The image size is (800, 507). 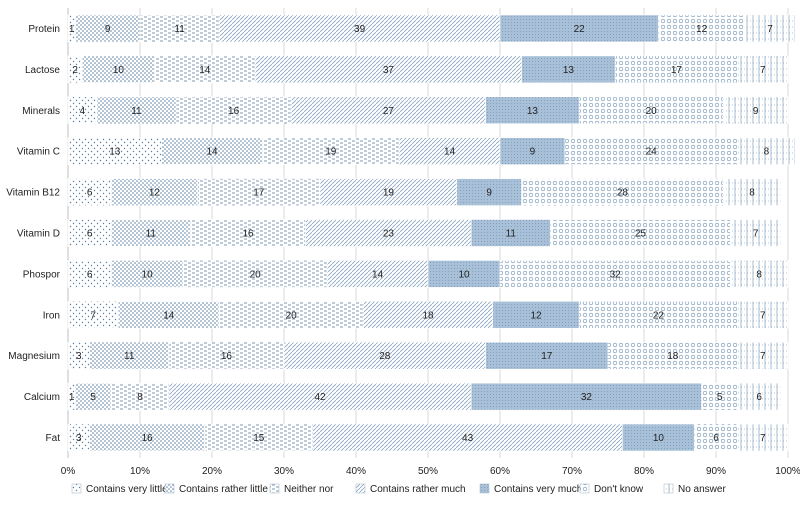 What do you see at coordinates (259, 438) in the screenshot?
I see `data-label: 15` at bounding box center [259, 438].